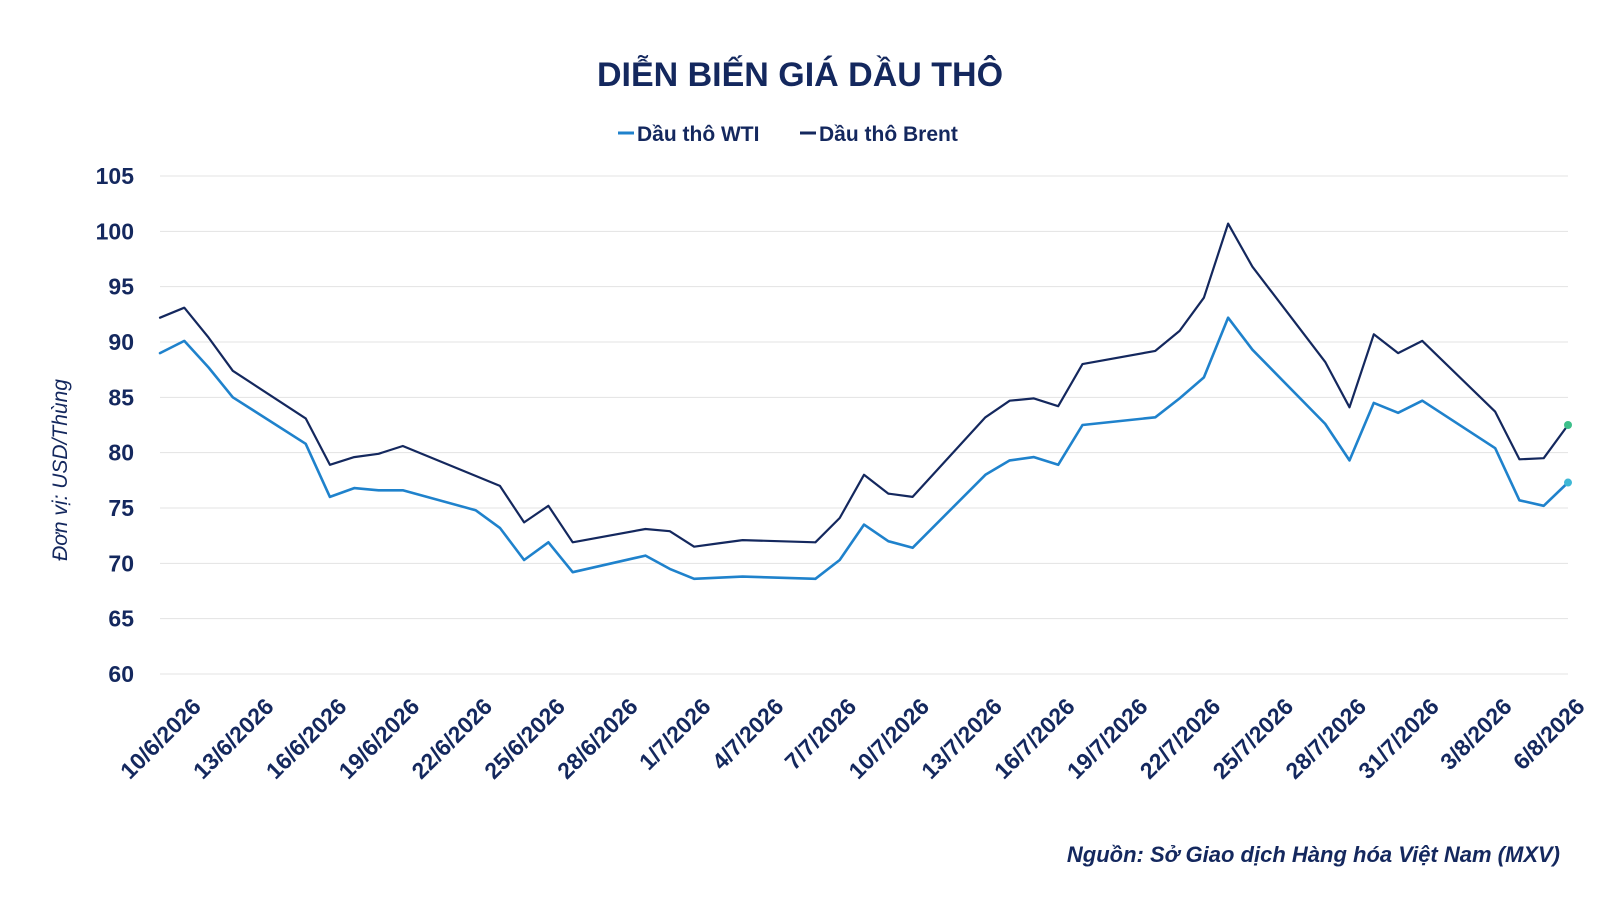  I want to click on x-tick-label: 1/7/2026, so click(675, 734).